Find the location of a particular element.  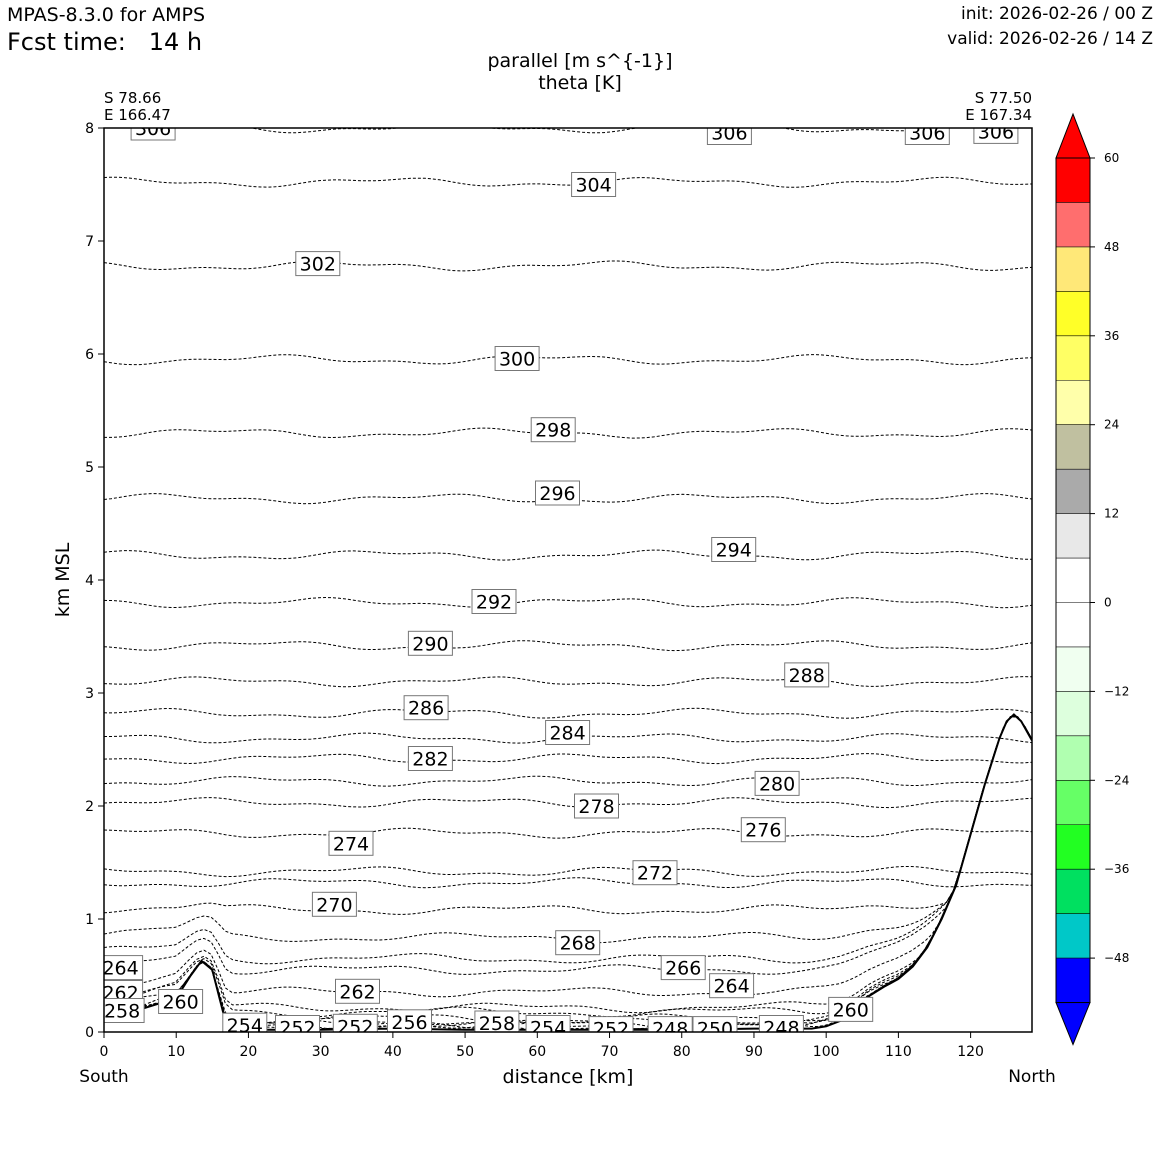

y-tick-label: 4 is located at coordinates (89, 581).